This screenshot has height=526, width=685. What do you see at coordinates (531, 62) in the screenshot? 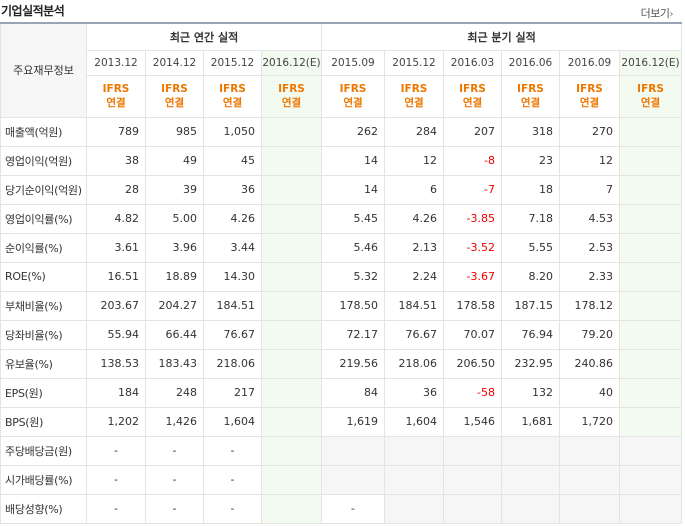
I see `quarter-period-header: 2016.06` at bounding box center [531, 62].